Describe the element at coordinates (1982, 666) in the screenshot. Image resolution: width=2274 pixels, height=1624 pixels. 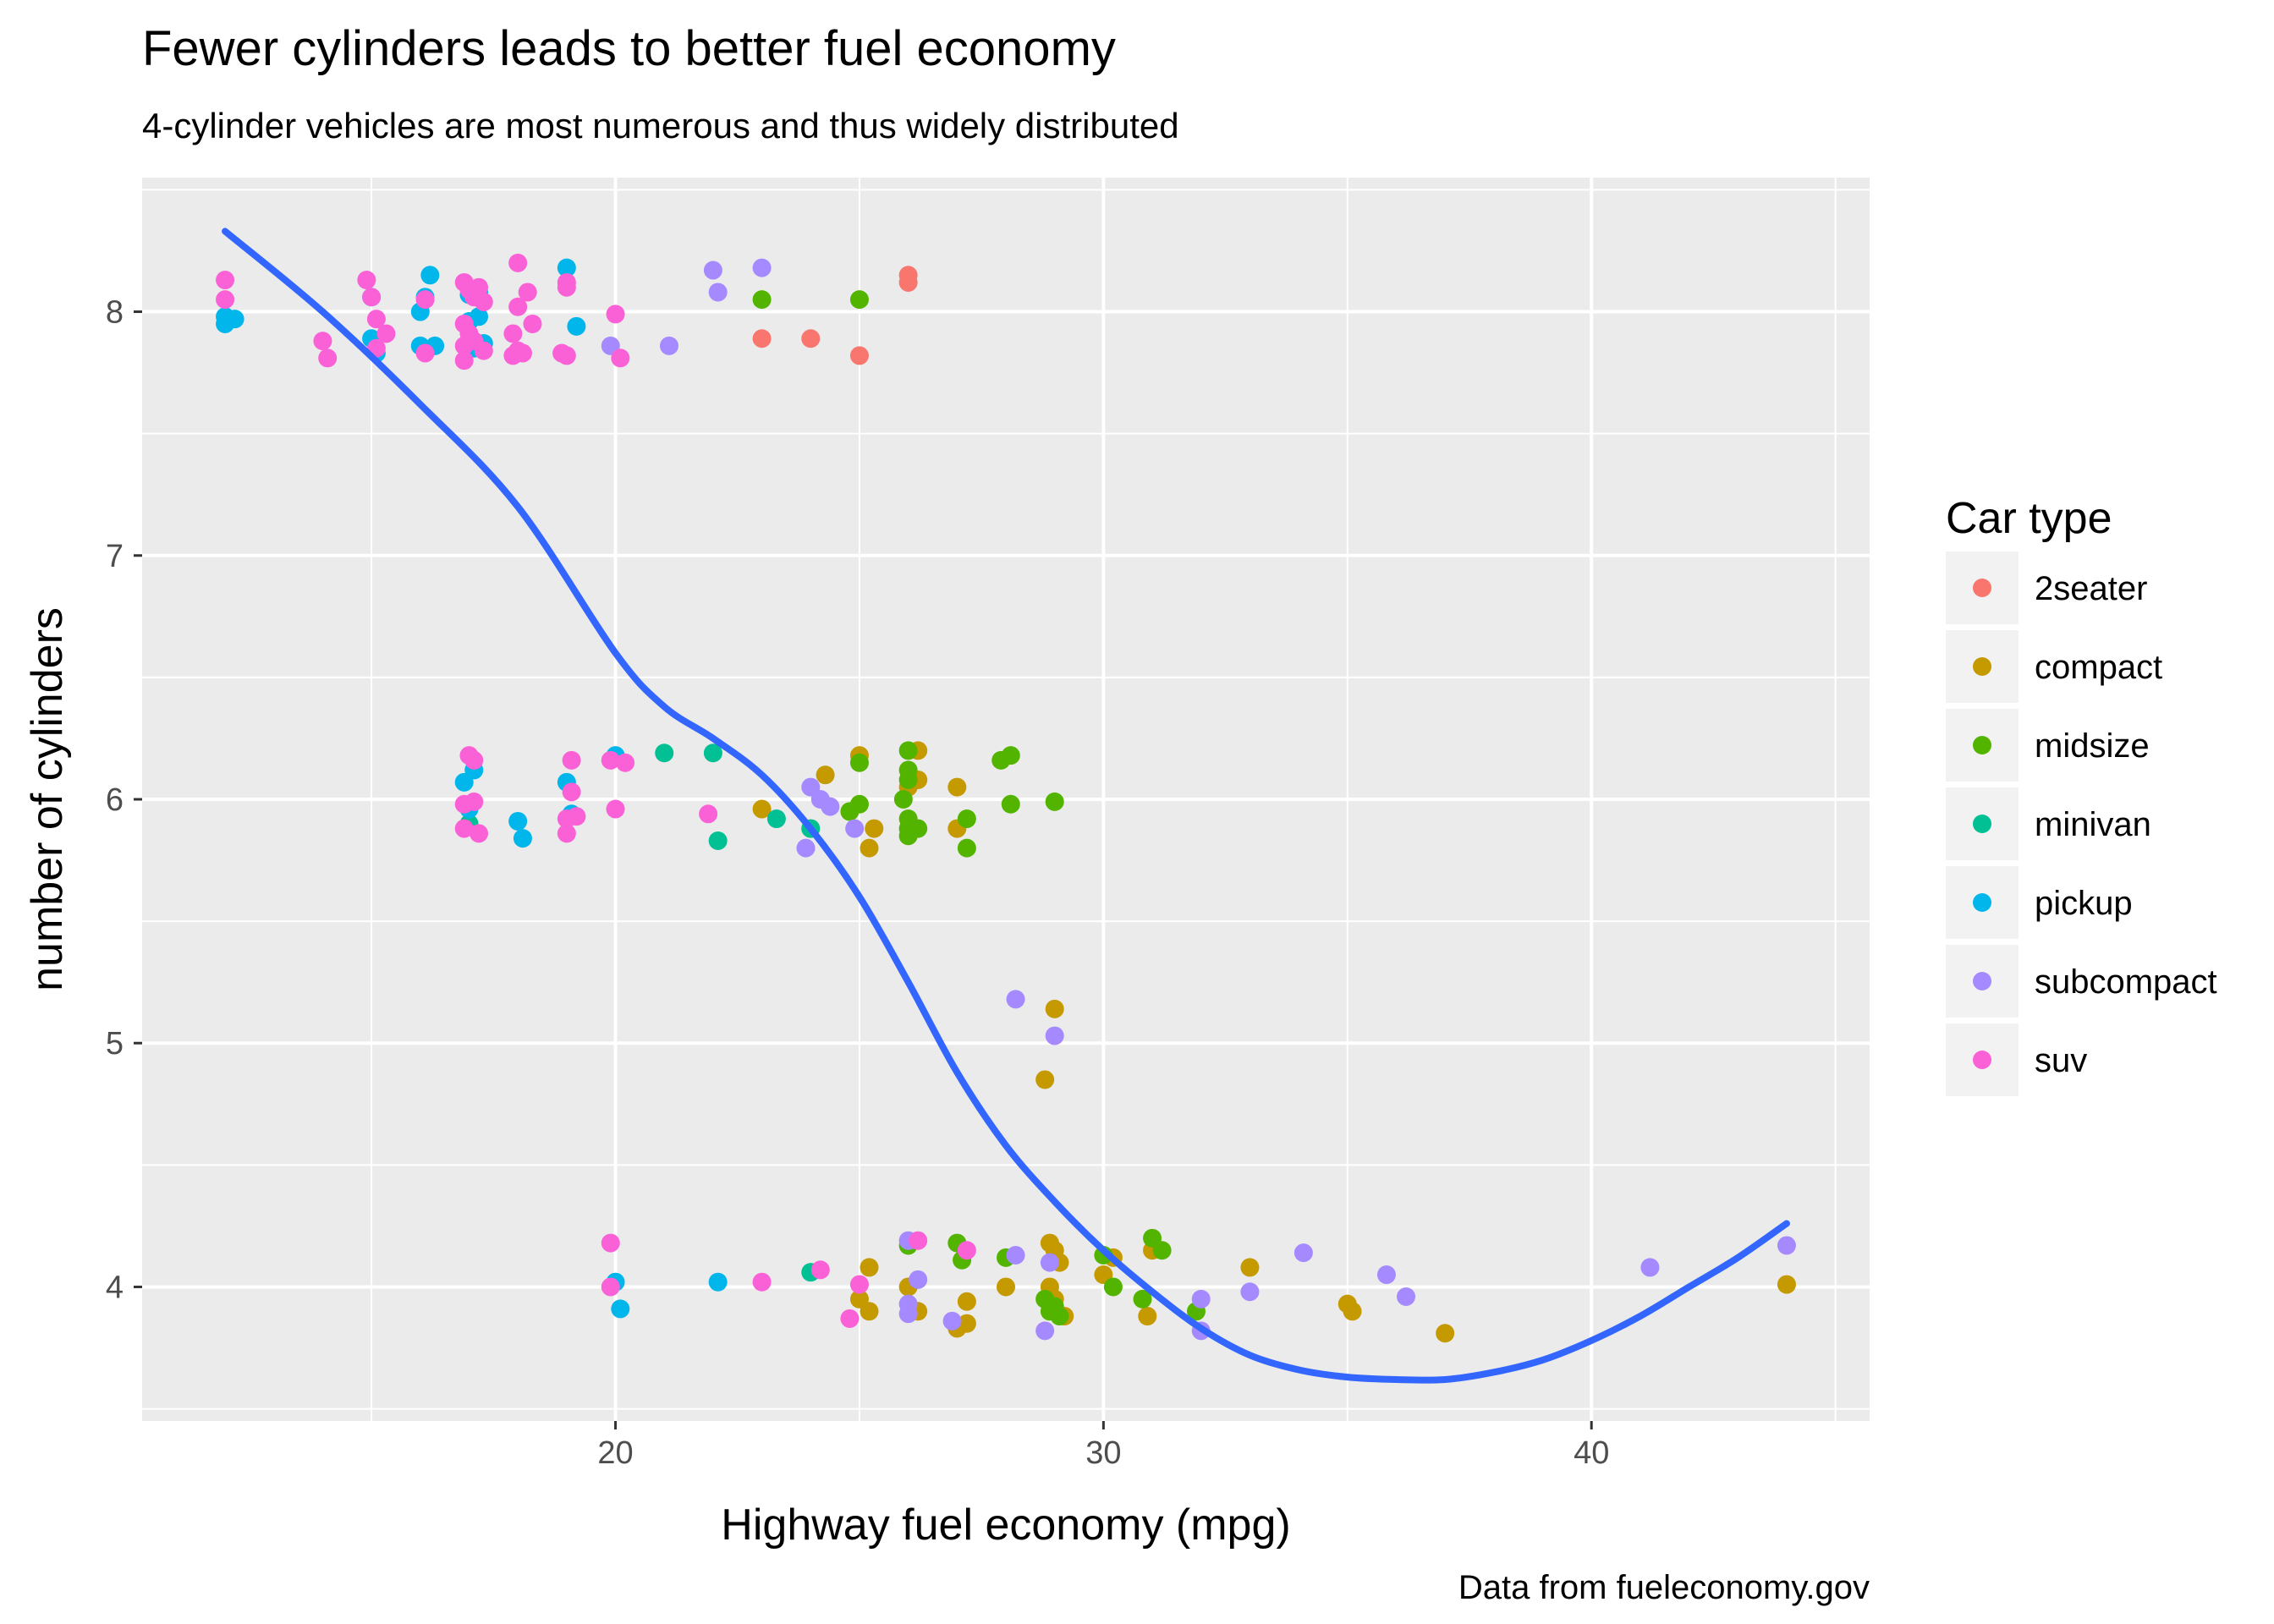
I see `legend-swatch-compact` at that location.